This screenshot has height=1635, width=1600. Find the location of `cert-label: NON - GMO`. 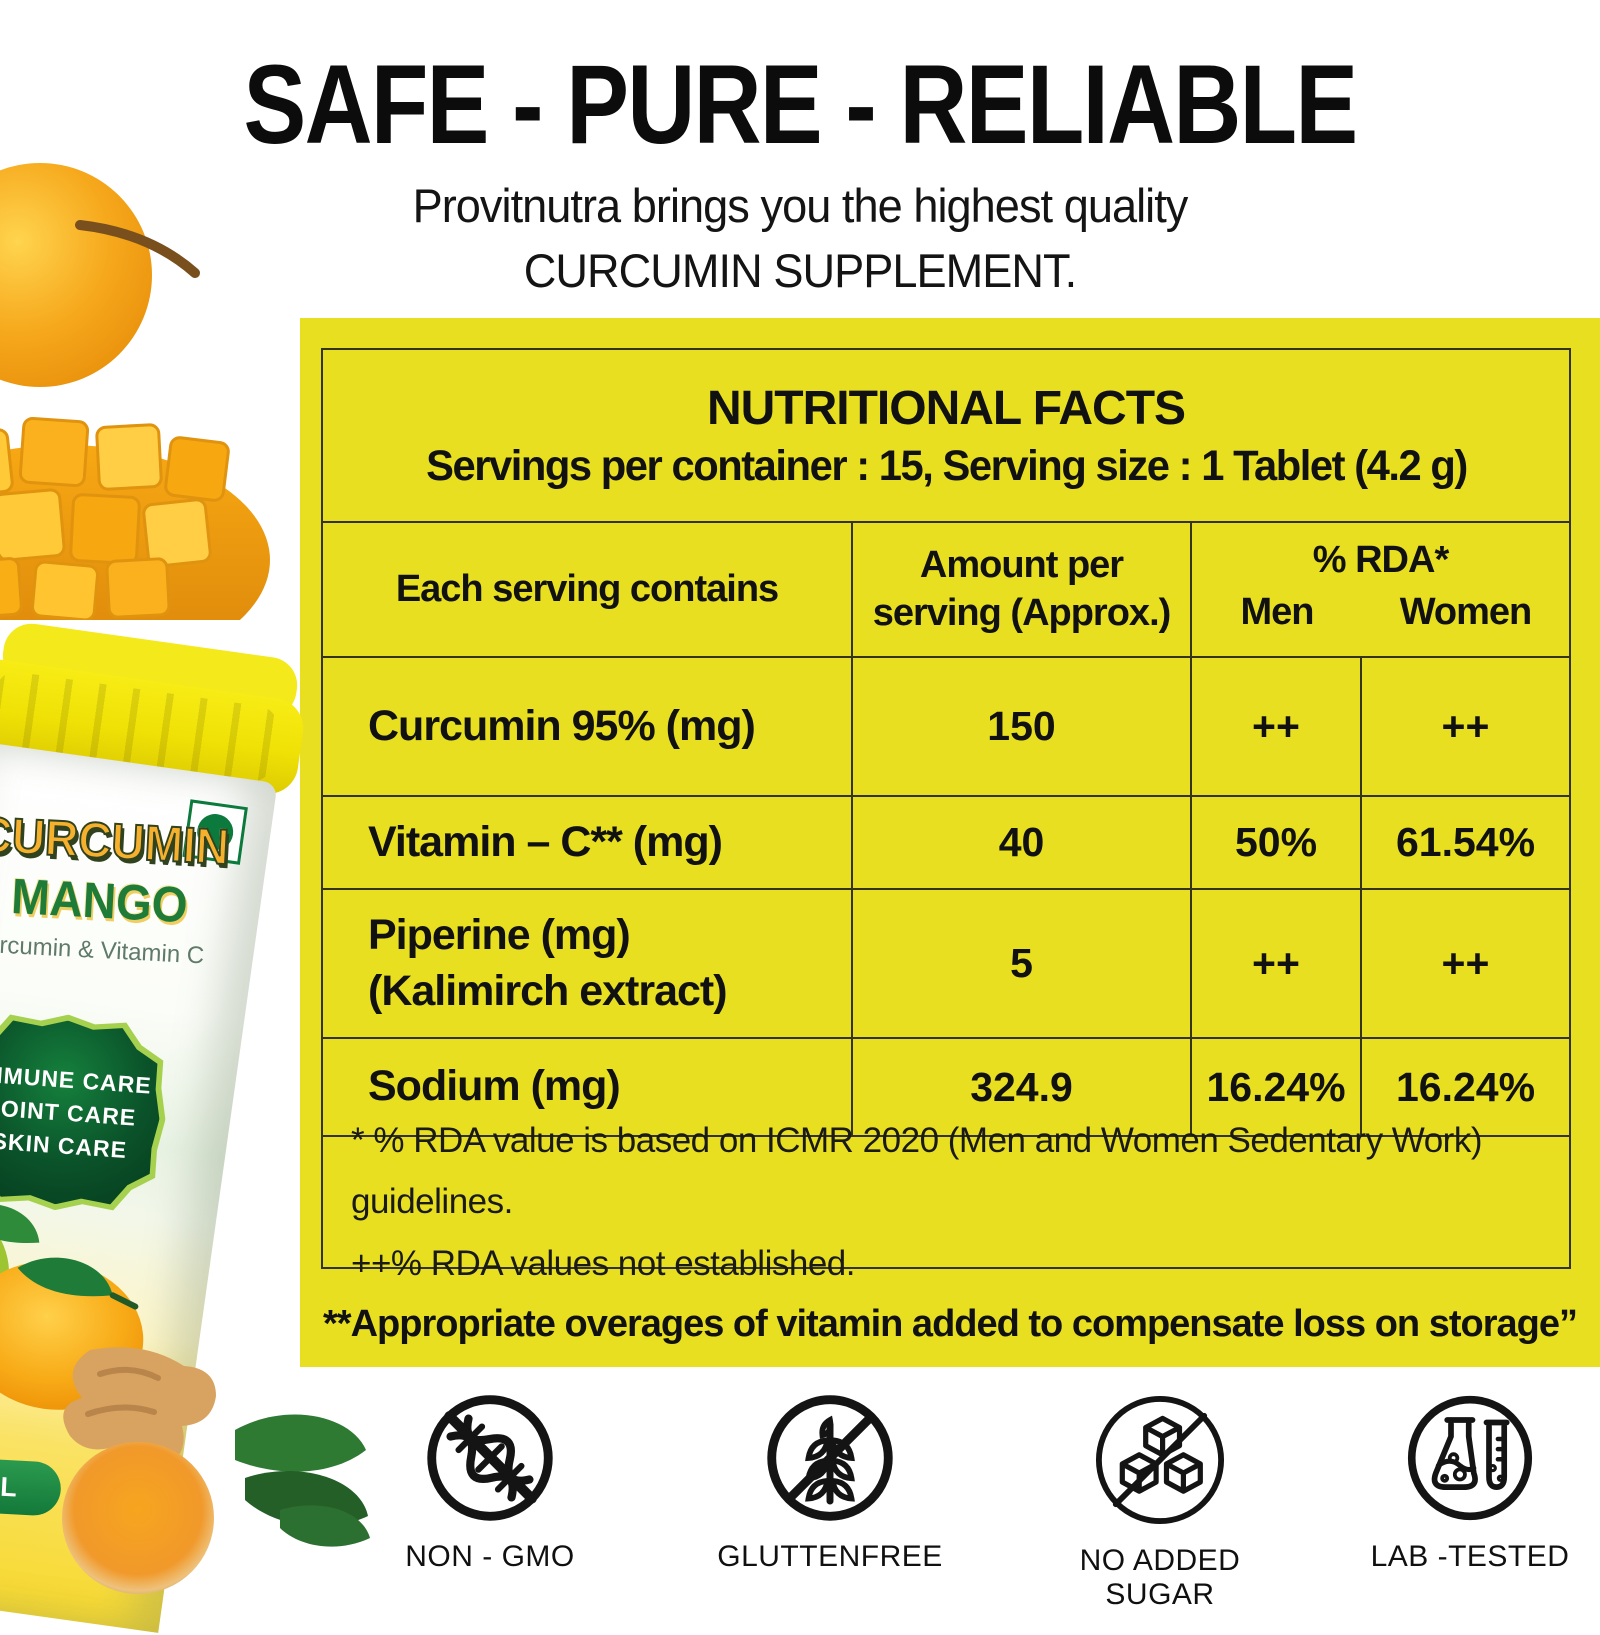

cert-label: NON - GMO is located at coordinates (490, 1556).